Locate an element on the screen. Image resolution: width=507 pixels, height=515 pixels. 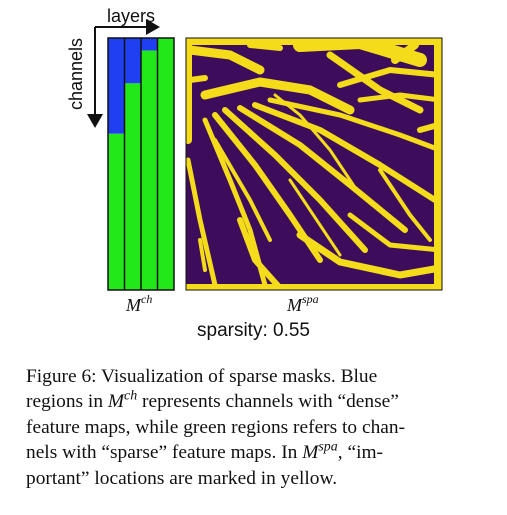
caption-math-superscript: ch is located at coordinates (131, 396).